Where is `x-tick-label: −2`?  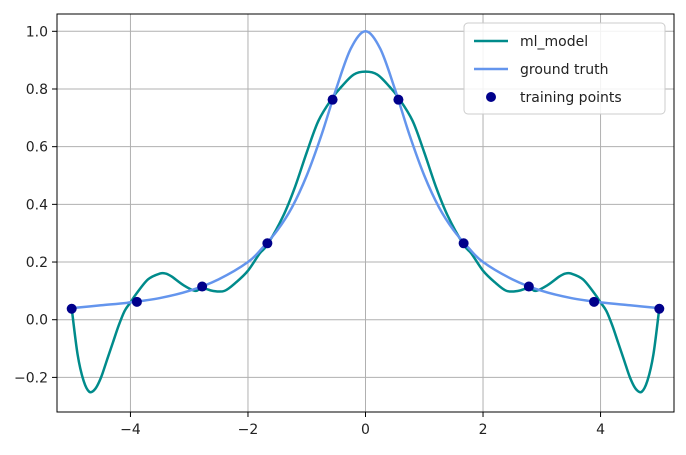
x-tick-label: −2 is located at coordinates (248, 430).